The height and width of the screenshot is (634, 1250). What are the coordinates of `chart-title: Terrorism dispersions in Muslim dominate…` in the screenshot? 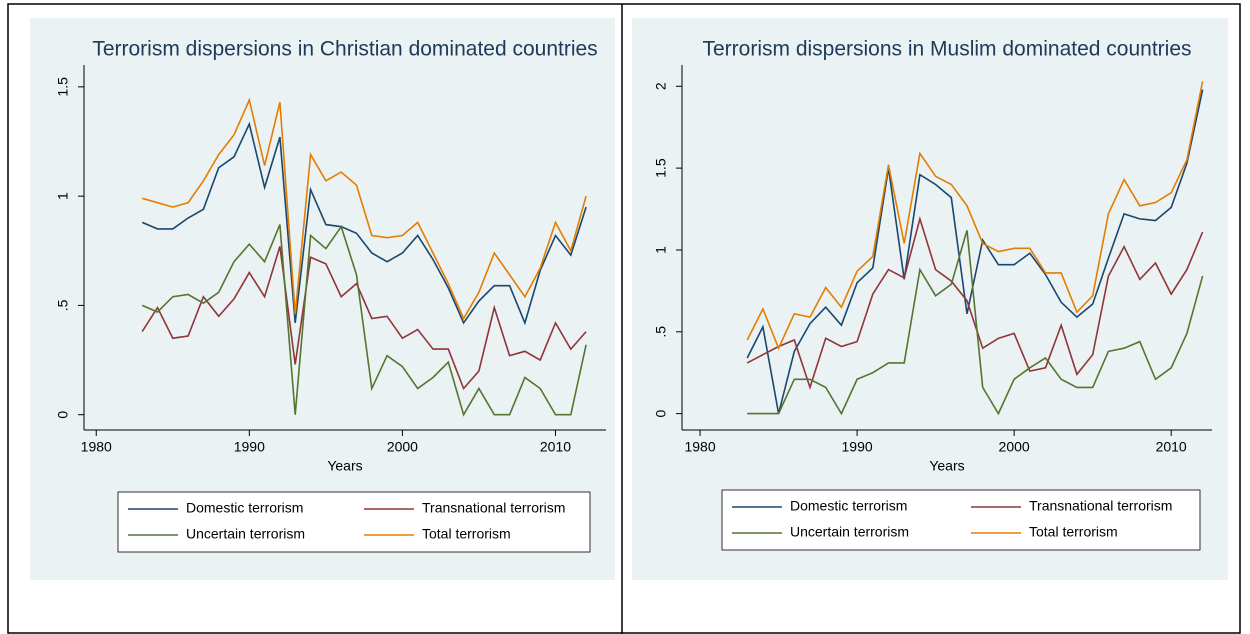 It's located at (946, 49).